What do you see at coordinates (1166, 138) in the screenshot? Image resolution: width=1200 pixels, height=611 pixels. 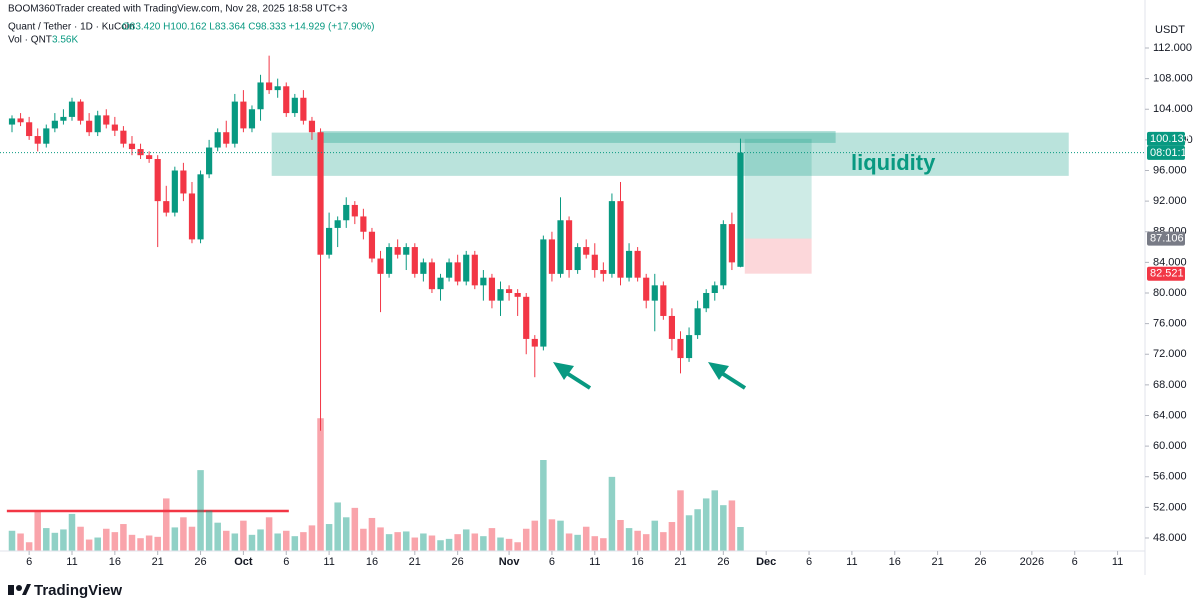 I see `price-tag` at bounding box center [1166, 138].